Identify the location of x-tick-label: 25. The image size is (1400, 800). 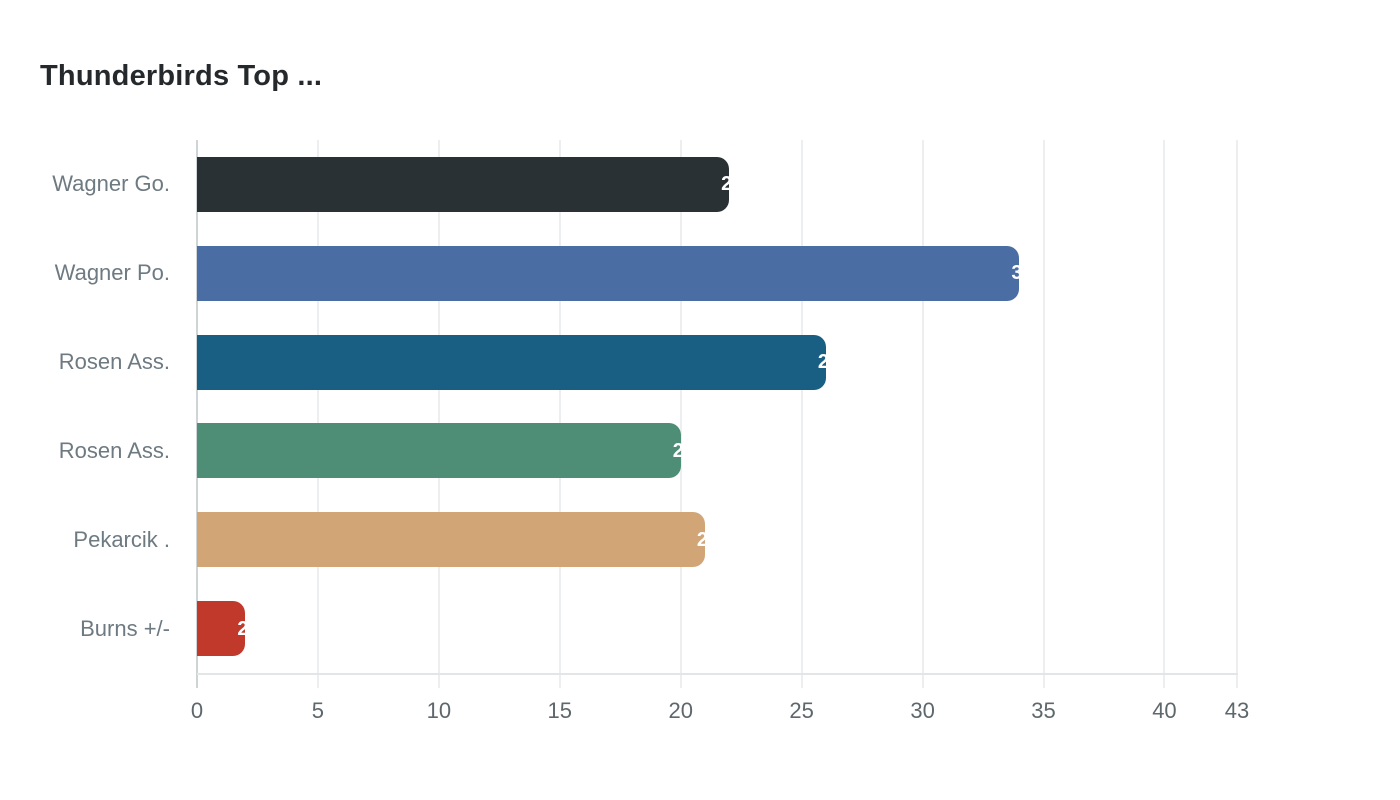
(801, 710).